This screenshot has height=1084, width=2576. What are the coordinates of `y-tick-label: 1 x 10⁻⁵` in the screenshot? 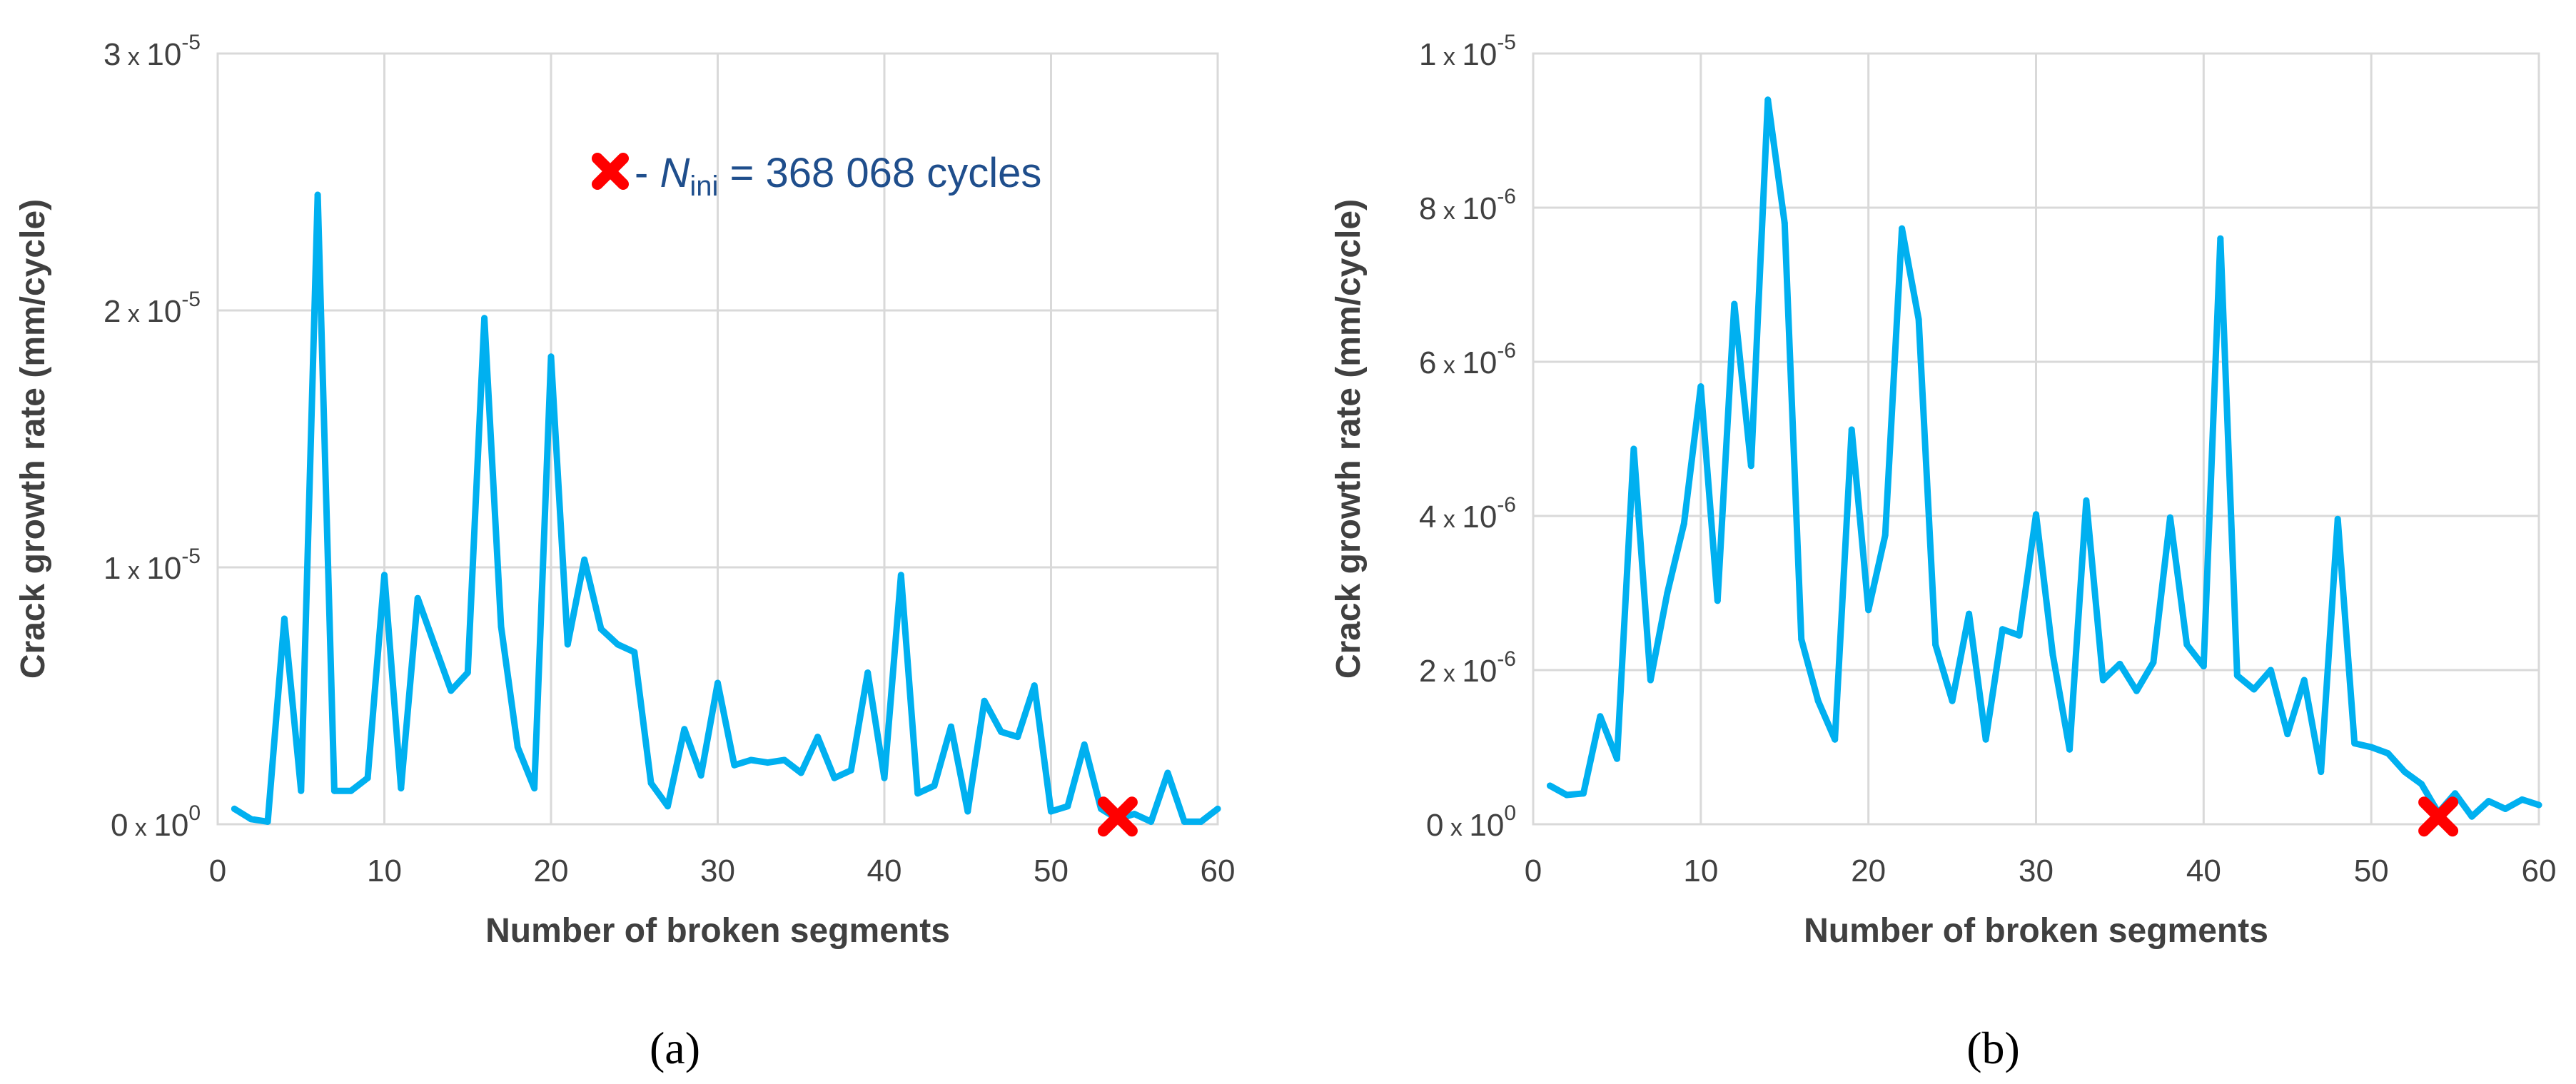 It's located at (1467, 51).